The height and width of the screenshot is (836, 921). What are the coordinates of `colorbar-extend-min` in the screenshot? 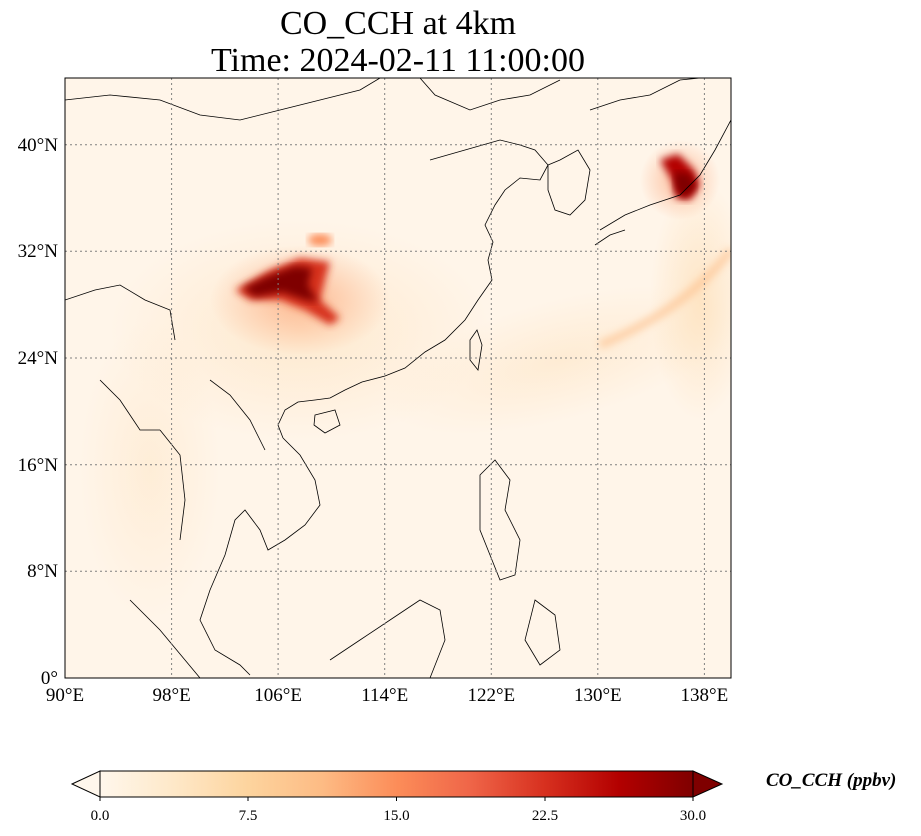 It's located at (85, 784).